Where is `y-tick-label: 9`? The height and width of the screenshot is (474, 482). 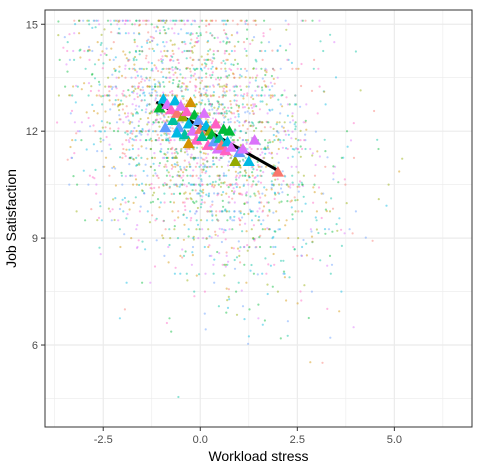 y-tick-label: 9 is located at coordinates (35, 239).